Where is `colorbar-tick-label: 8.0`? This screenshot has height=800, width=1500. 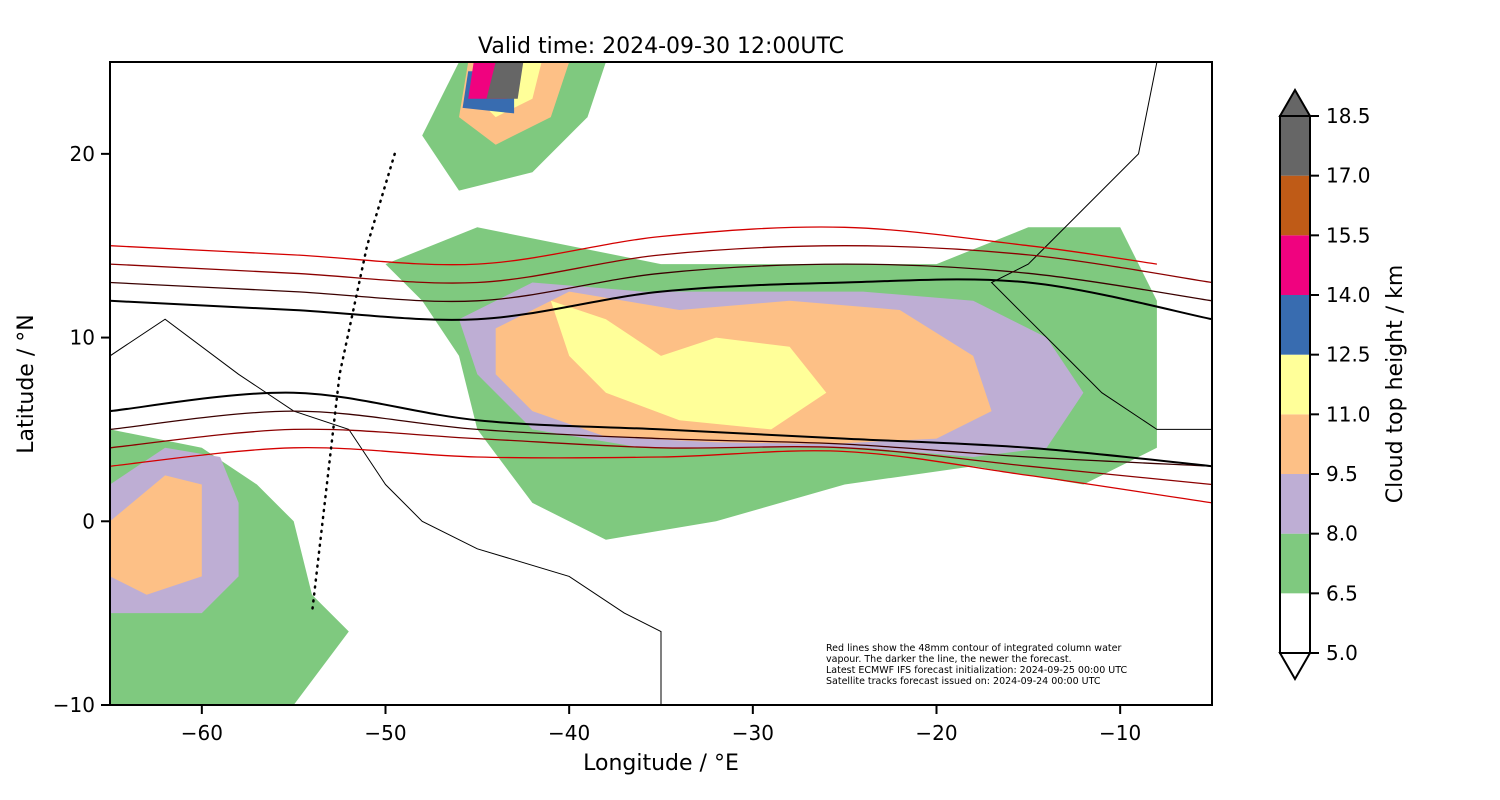 colorbar-tick-label: 8.0 is located at coordinates (1342, 534).